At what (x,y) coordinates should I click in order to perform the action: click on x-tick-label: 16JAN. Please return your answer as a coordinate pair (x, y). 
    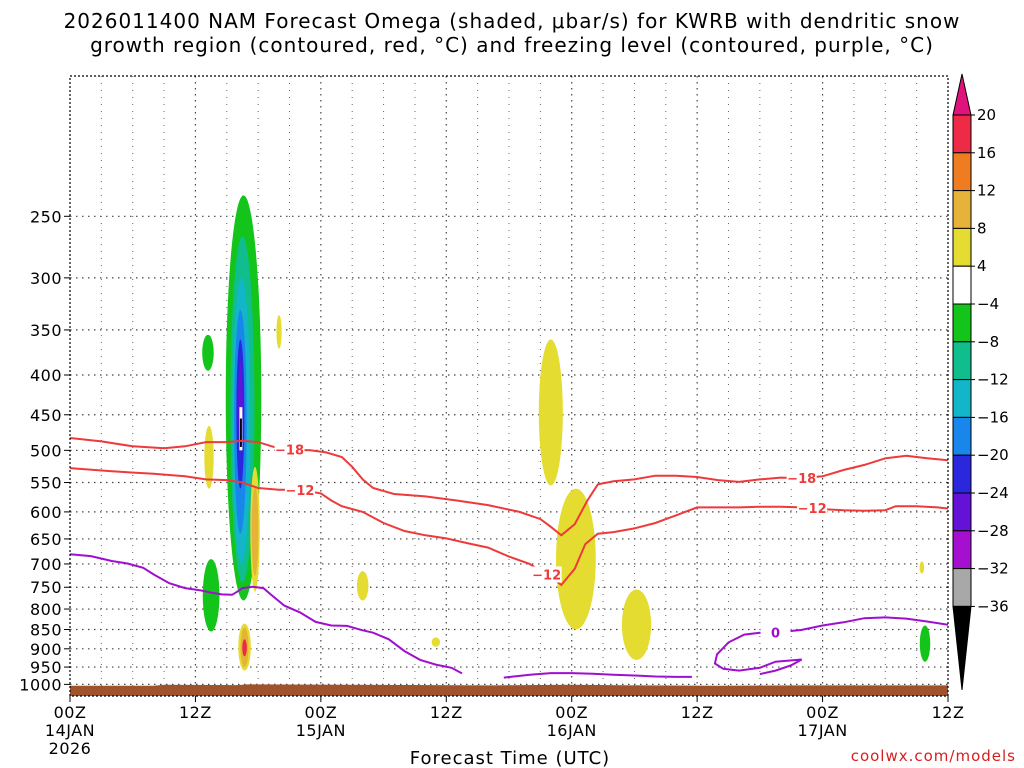
    Looking at the image, I should click on (572, 730).